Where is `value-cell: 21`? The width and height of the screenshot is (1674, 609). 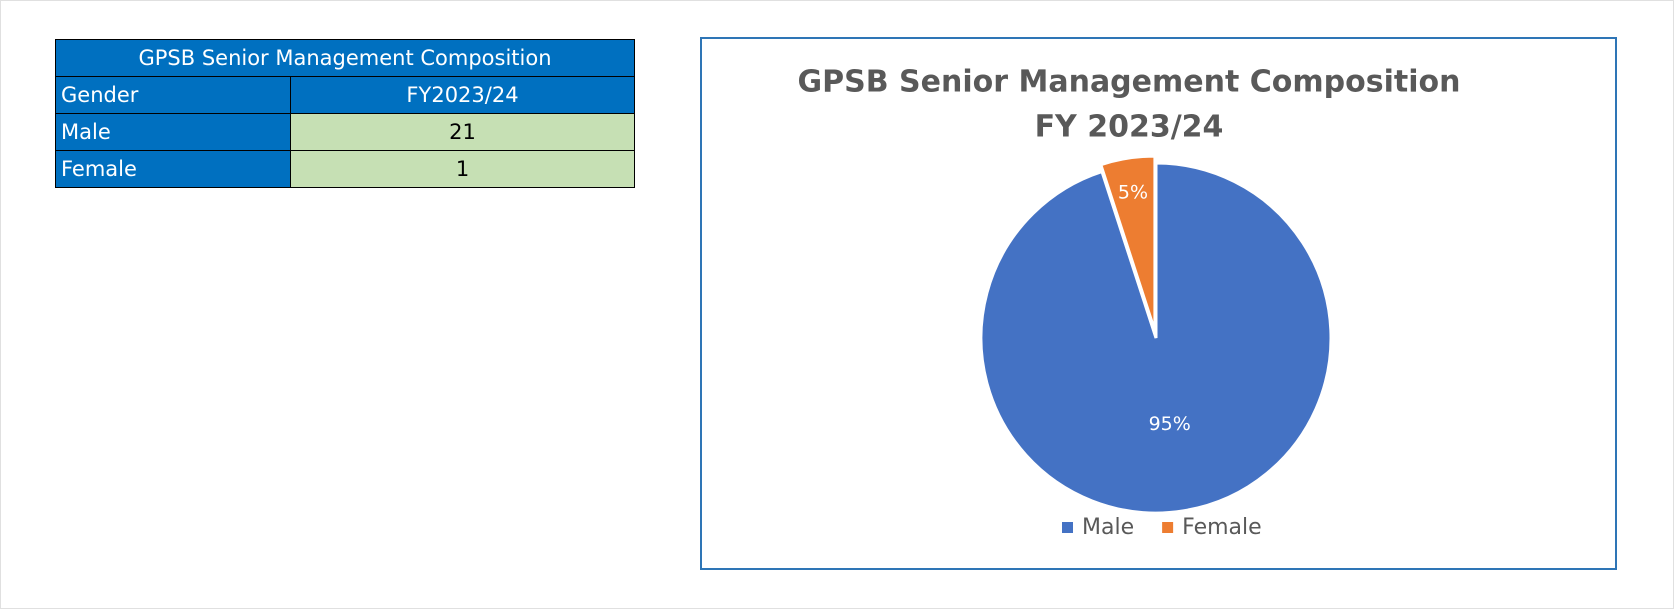
value-cell: 21 is located at coordinates (462, 132).